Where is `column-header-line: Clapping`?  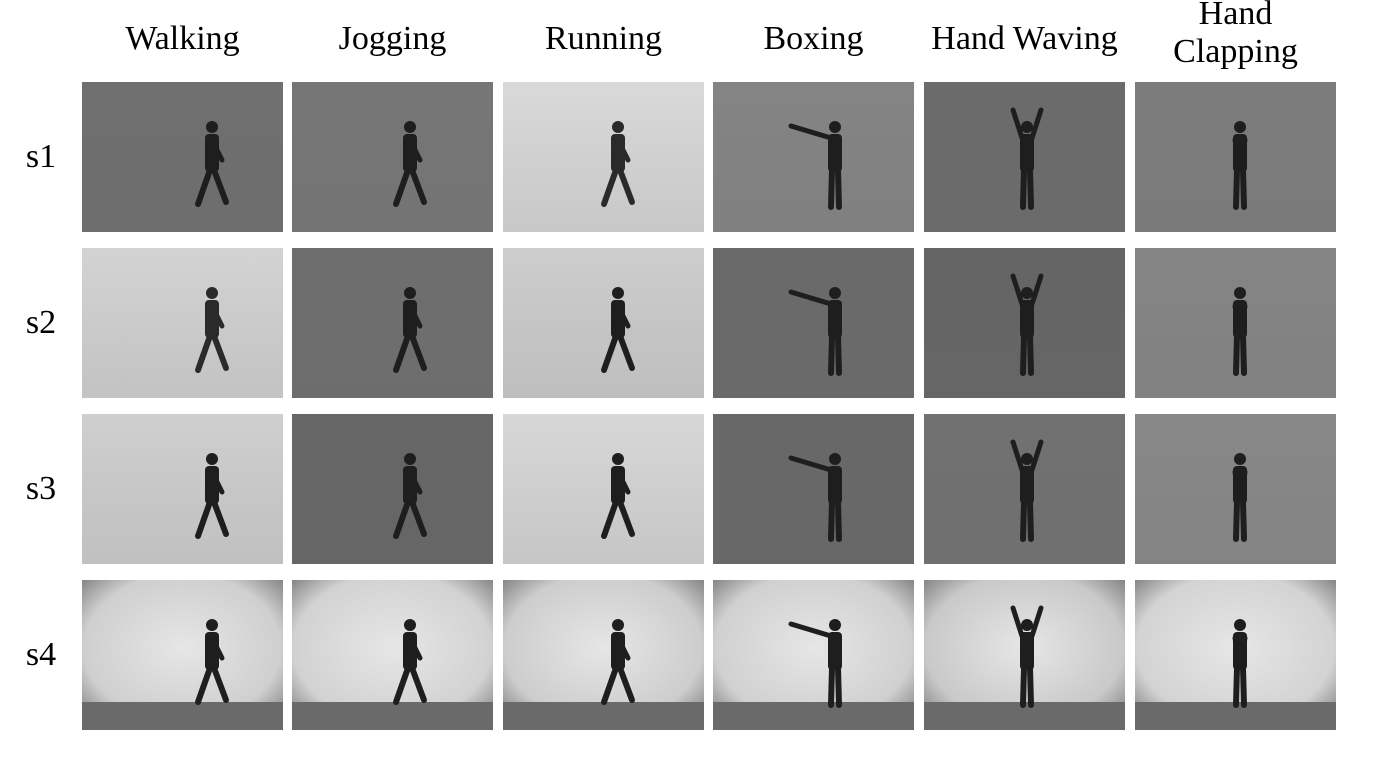
column-header-line: Clapping is located at coordinates (1235, 51).